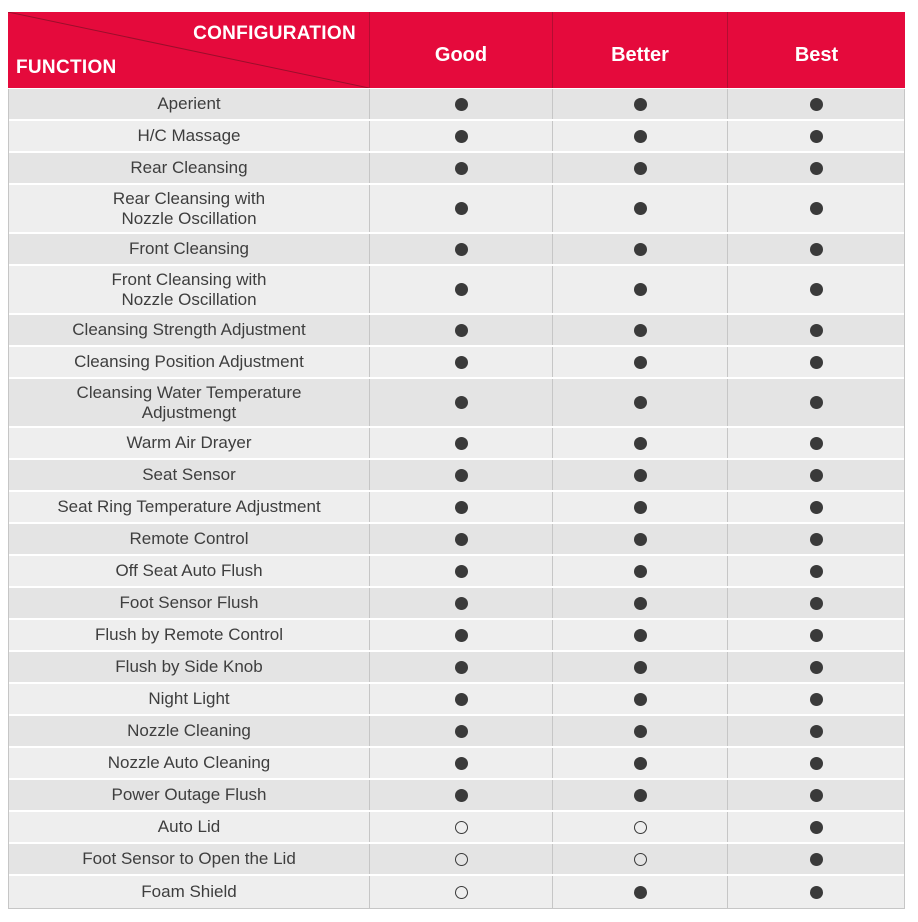 This screenshot has width=918, height=922. What do you see at coordinates (456, 444) in the screenshot?
I see `table-row: Warm Air Drayer` at bounding box center [456, 444].